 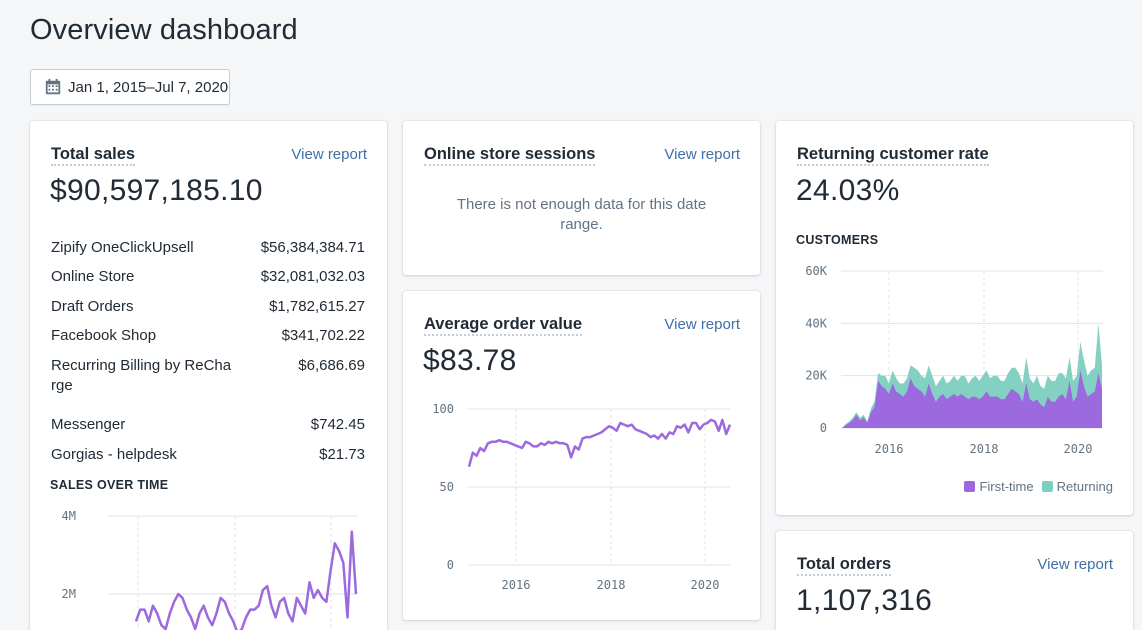 What do you see at coordinates (443, 409) in the screenshot?
I see `y-tick-label: 100` at bounding box center [443, 409].